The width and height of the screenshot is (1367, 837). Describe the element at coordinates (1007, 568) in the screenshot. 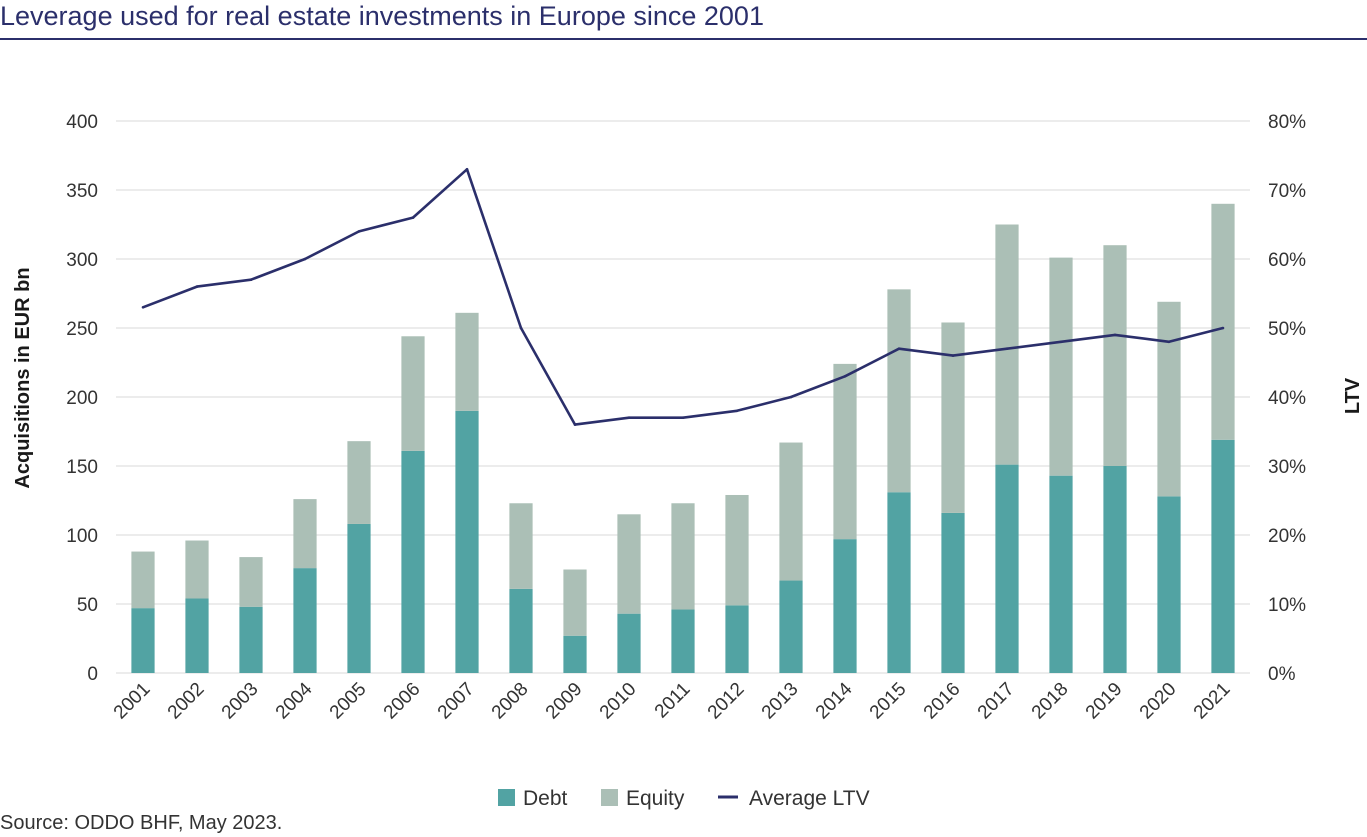

I see `bar-debt-2017` at that location.